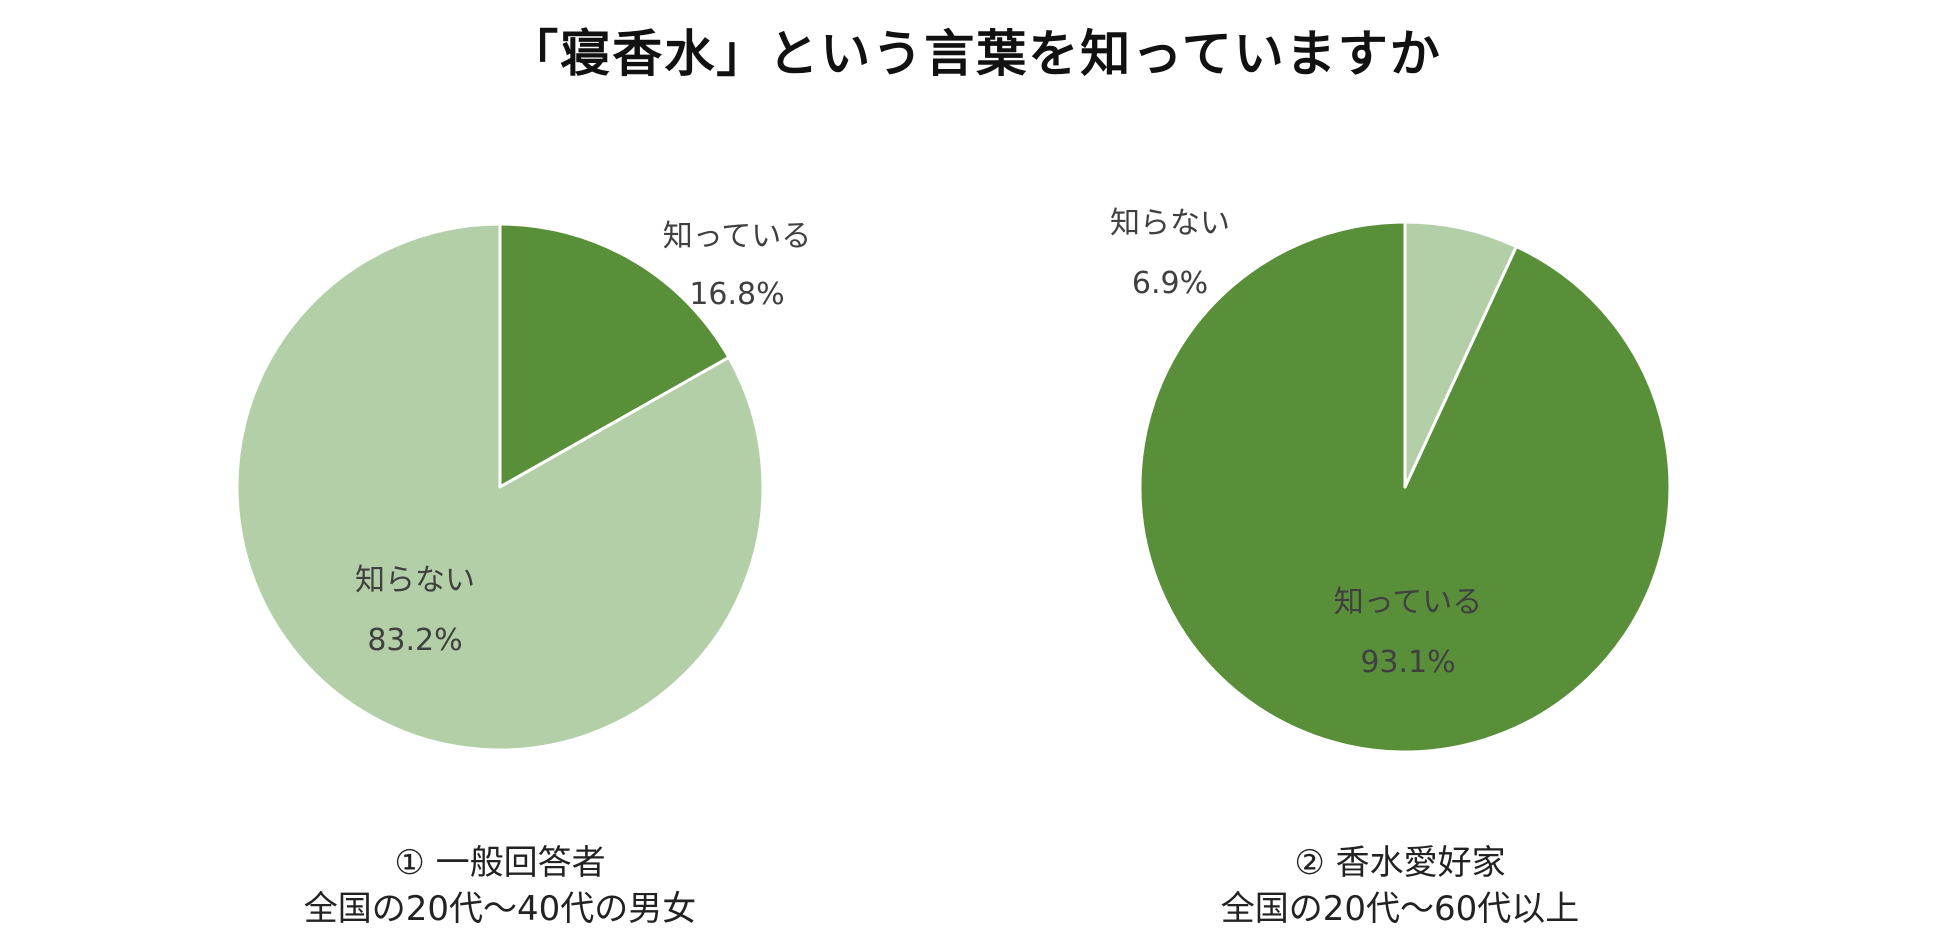 Image resolution: width=1950 pixels, height=948 pixels. I want to click on slice-value-2-known: 93.1%, so click(1407, 662).